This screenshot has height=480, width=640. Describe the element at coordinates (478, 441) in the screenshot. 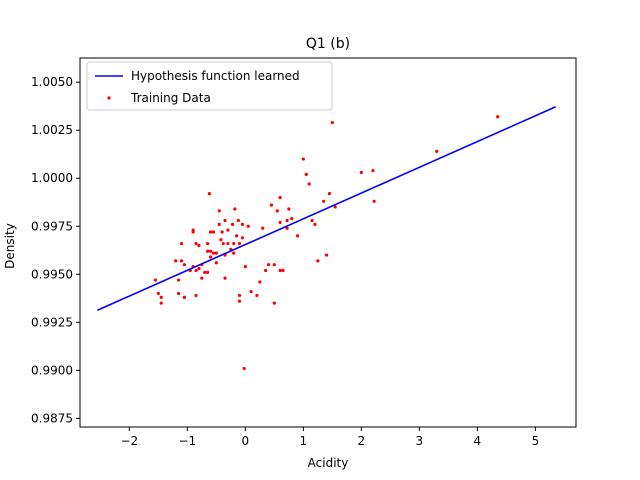

I see `x-tick-label: 4` at that location.